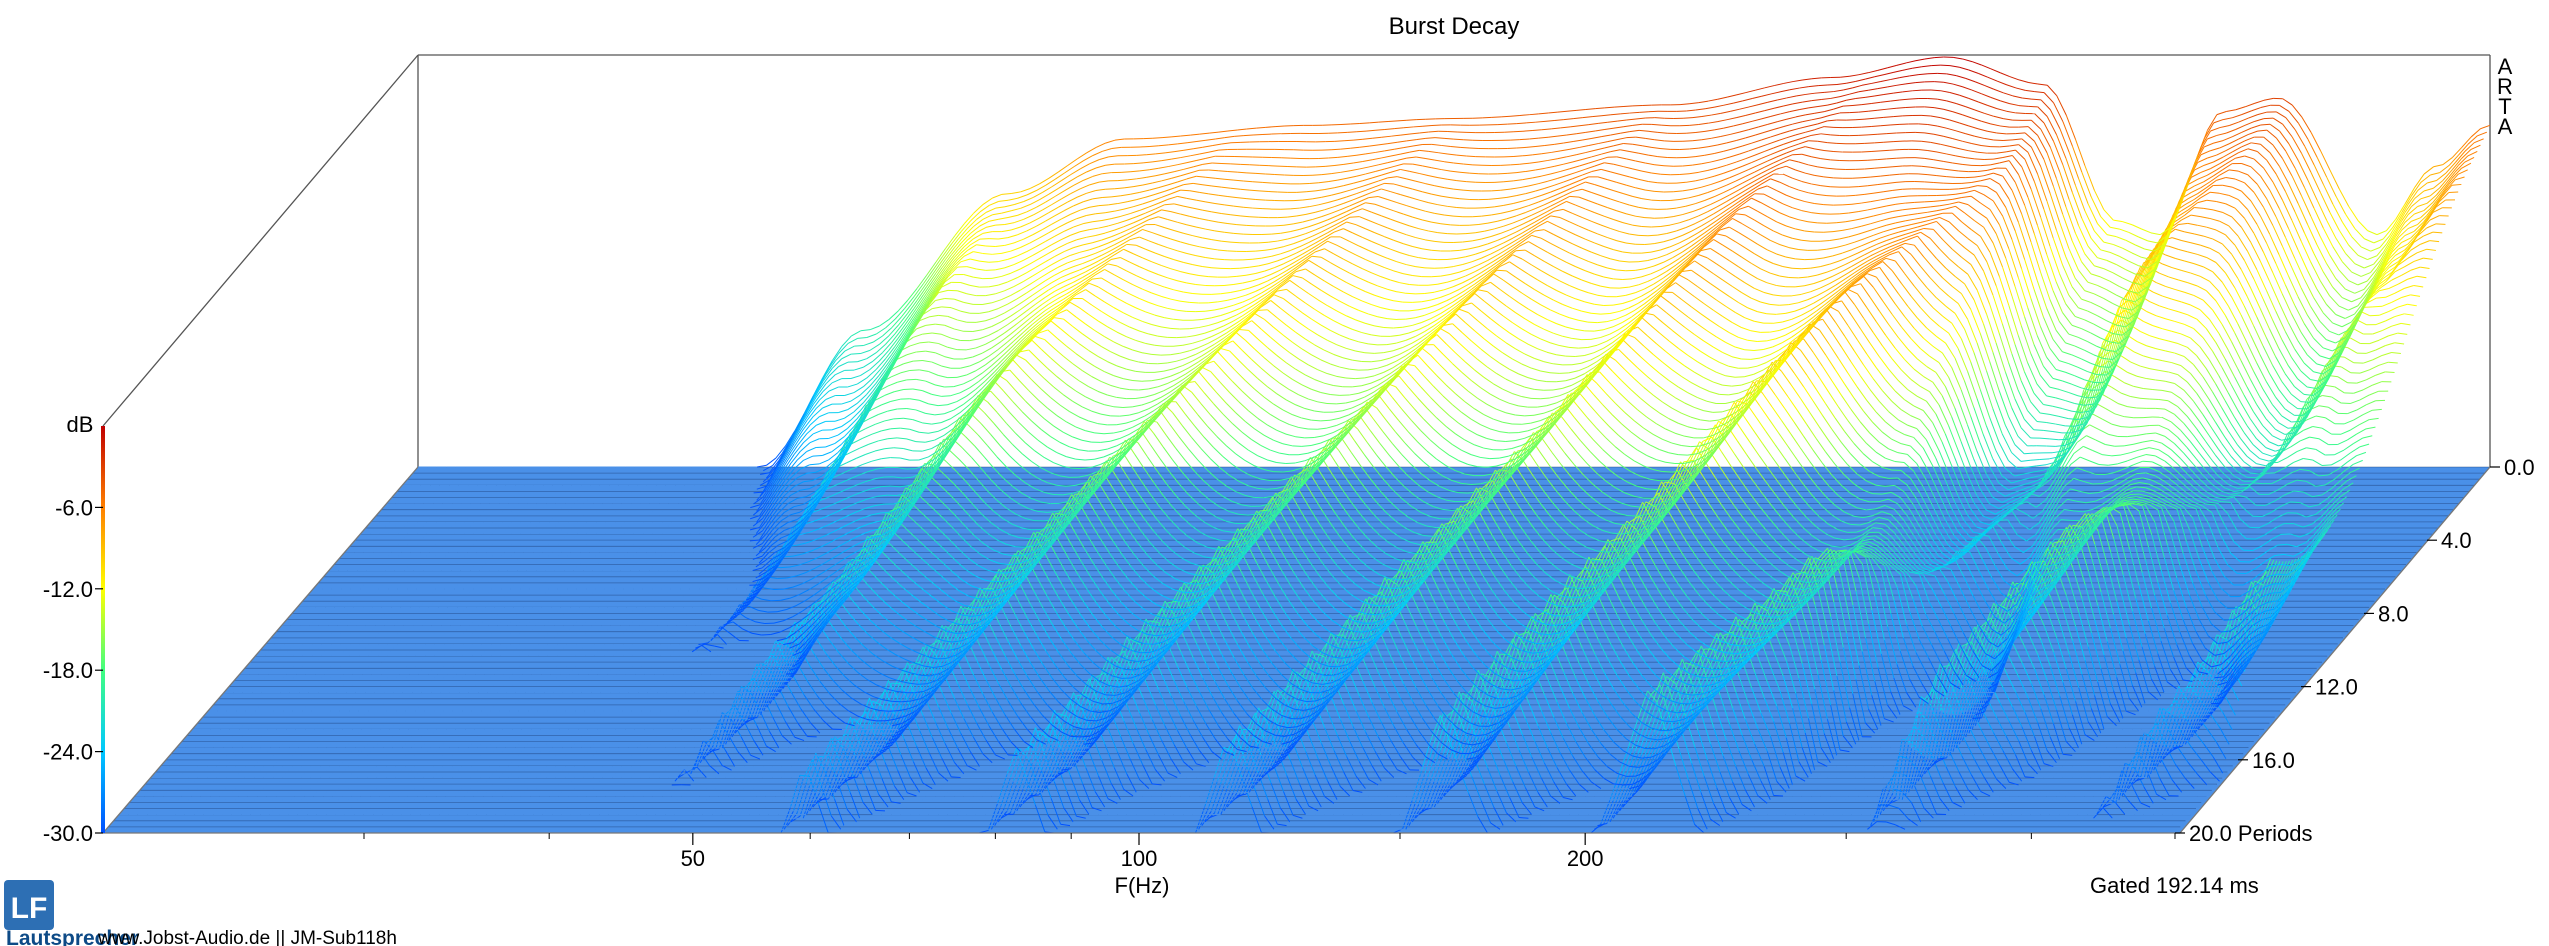 This screenshot has width=2549, height=946. Describe the element at coordinates (103, 629) in the screenshot. I see `db-colorbar` at that location.